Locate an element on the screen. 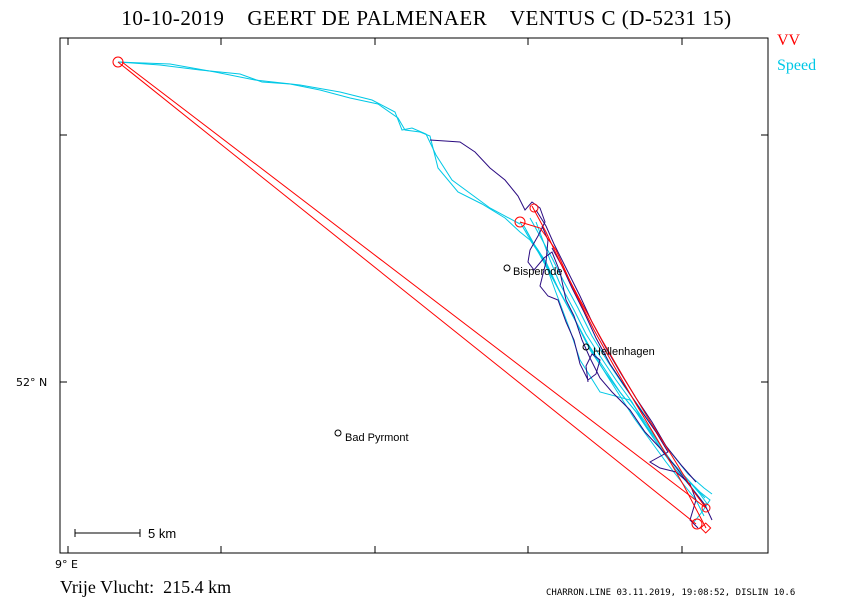 The width and height of the screenshot is (853, 603). place-marker-bisperode is located at coordinates (507, 268).